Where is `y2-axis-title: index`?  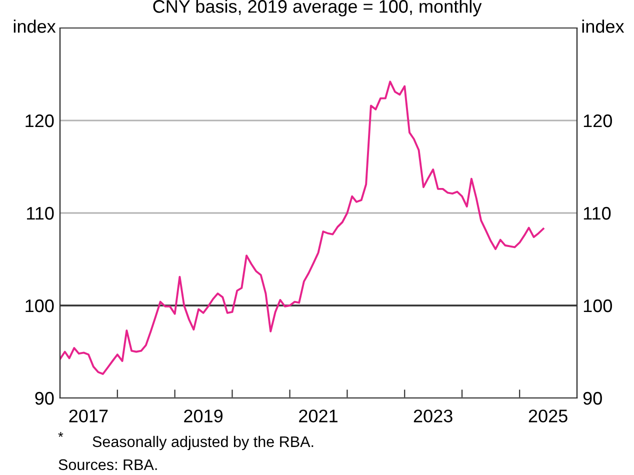 y2-axis-title: index is located at coordinates (603, 26).